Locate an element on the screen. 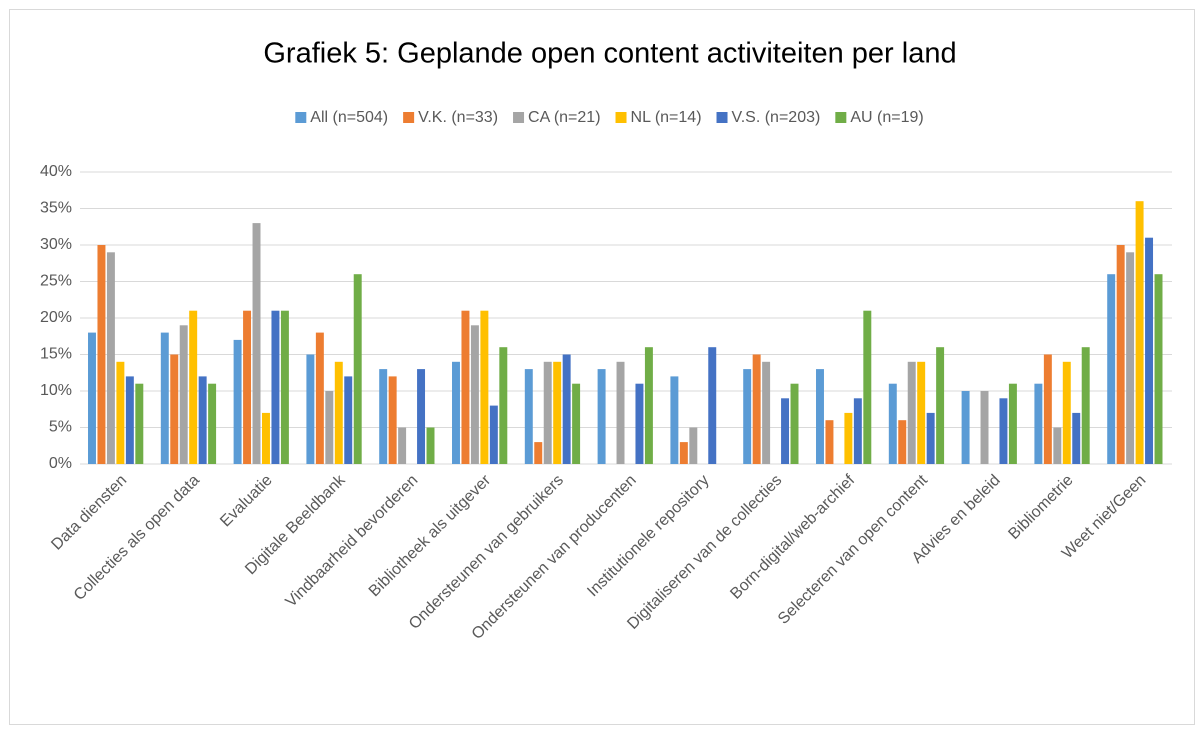  y-tick-label: 10% is located at coordinates (56, 390).